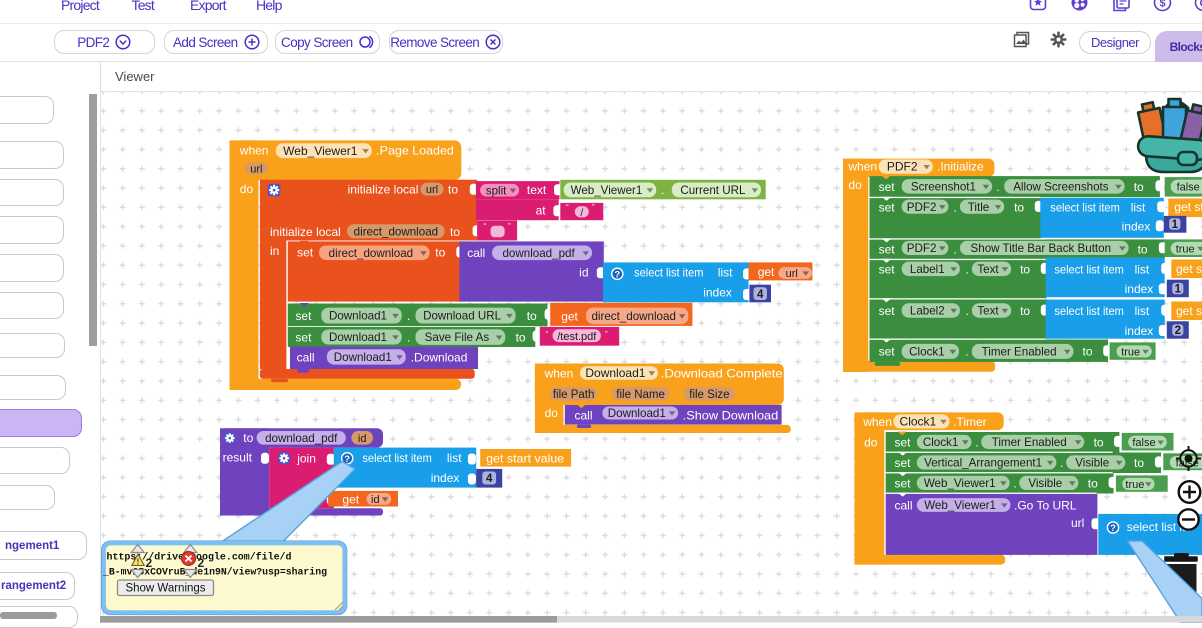 The image size is (1202, 628). What do you see at coordinates (1188, 207) in the screenshot?
I see `svg-text: get st` at bounding box center [1188, 207].